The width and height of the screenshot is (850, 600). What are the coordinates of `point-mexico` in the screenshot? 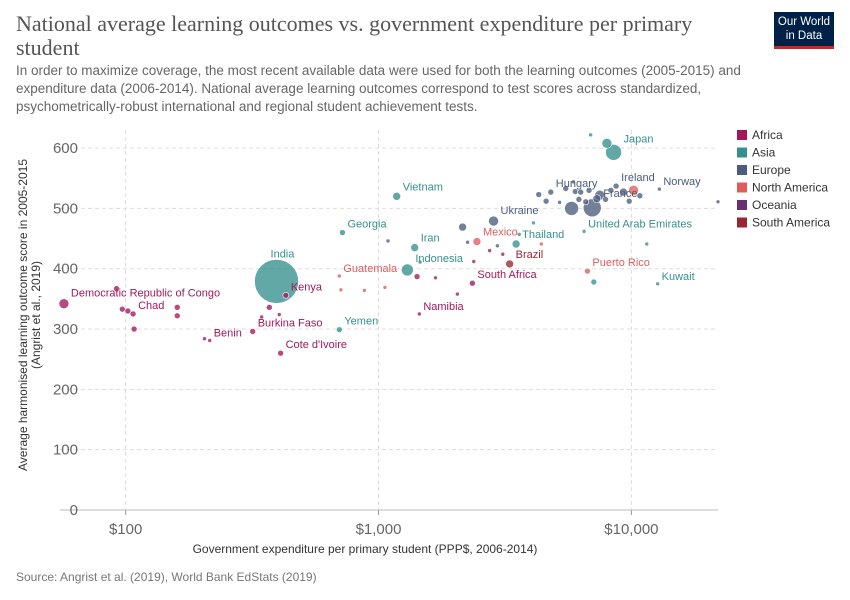 It's located at (477, 241).